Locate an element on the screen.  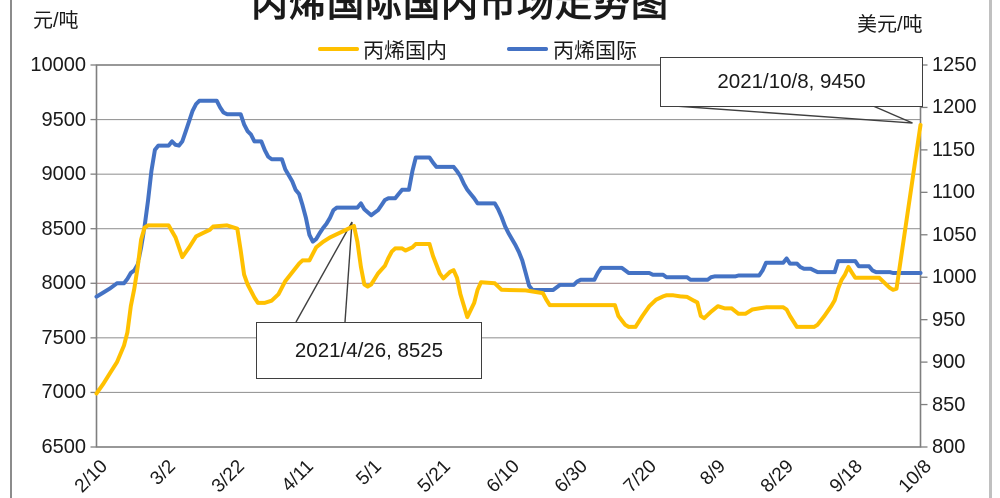
annotation-text: 2021/10/8, 9450 is located at coordinates (791, 81).